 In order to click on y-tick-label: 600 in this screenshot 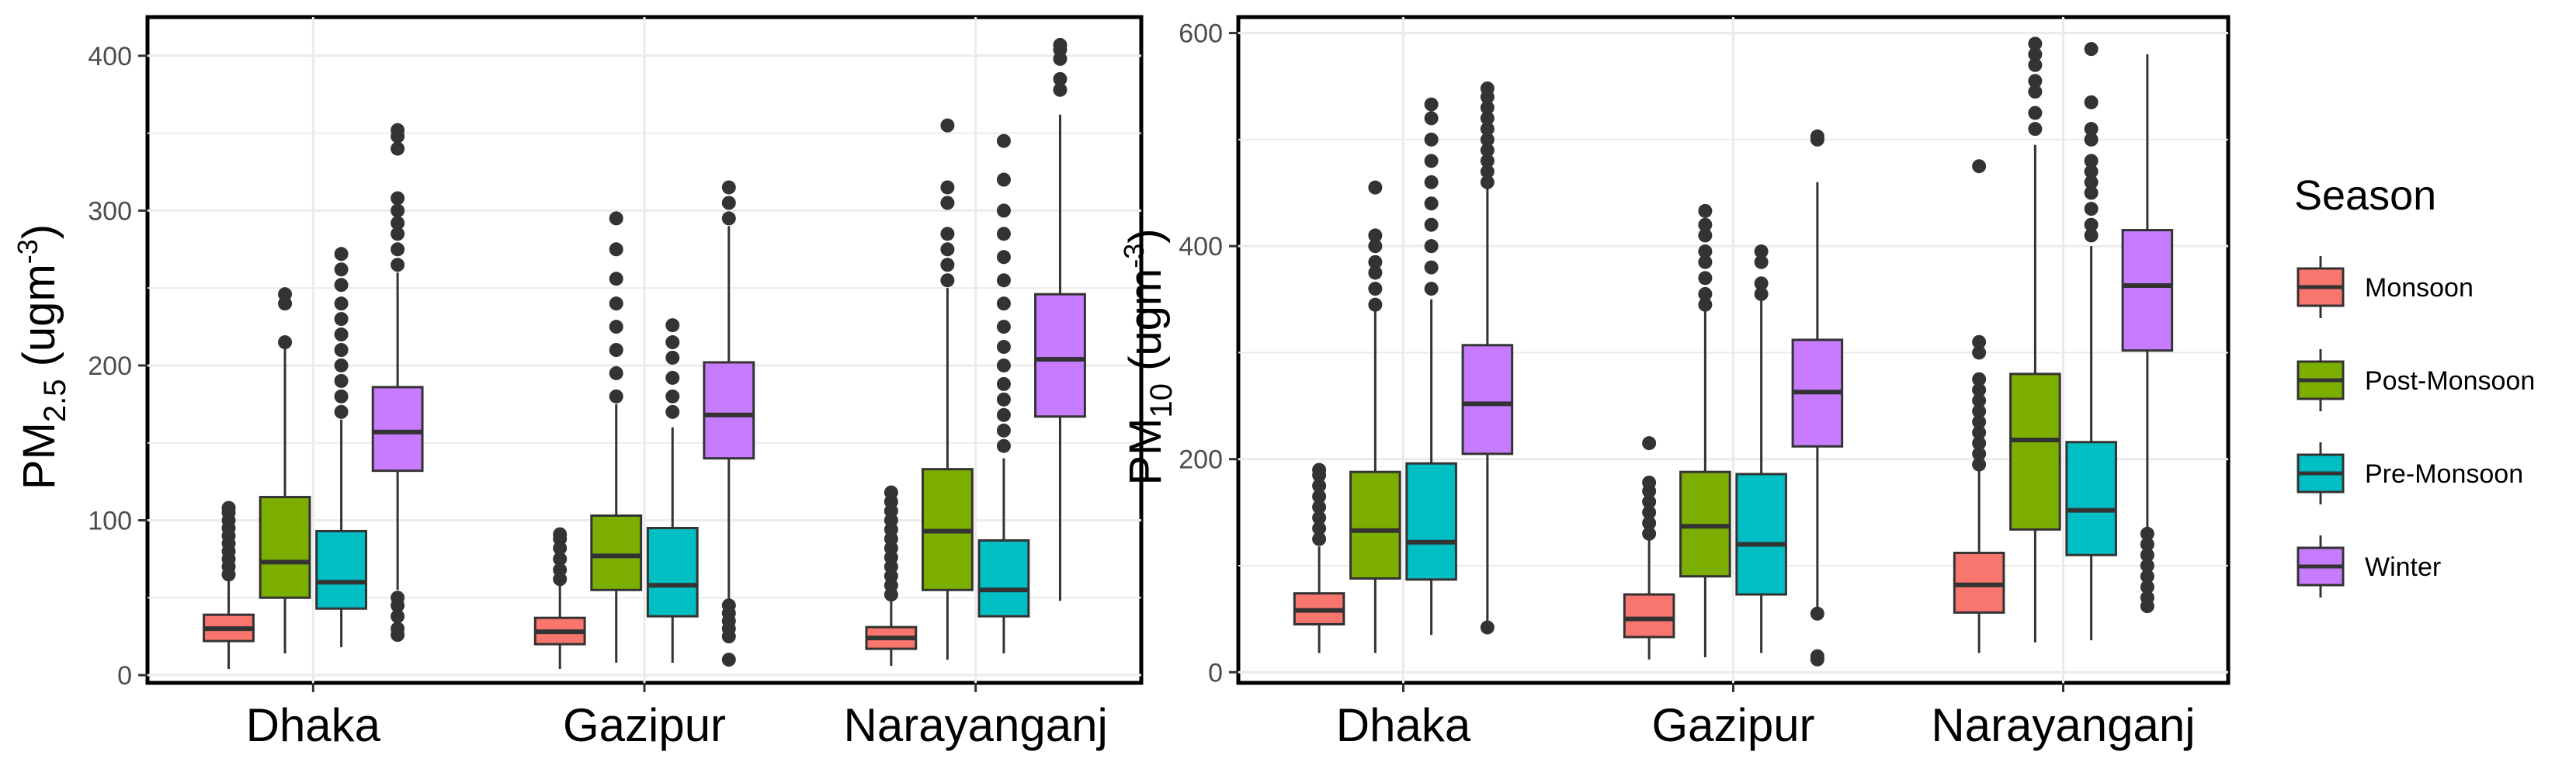, I will do `click(1201, 34)`.